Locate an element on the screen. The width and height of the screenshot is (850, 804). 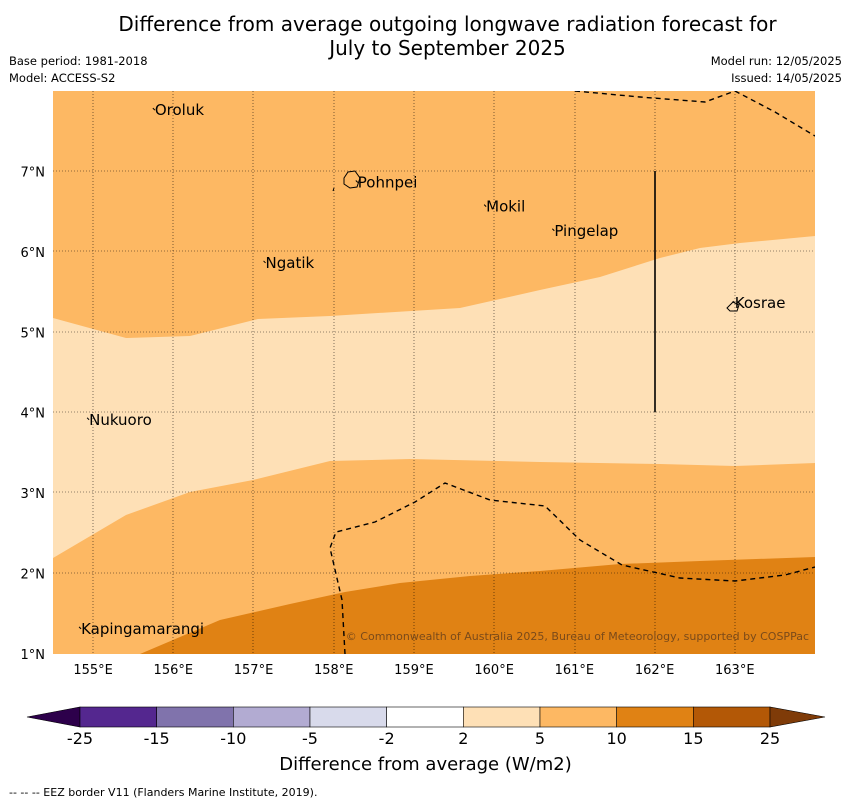
title-line-2: July to September 2025 is located at coordinates (447, 48).